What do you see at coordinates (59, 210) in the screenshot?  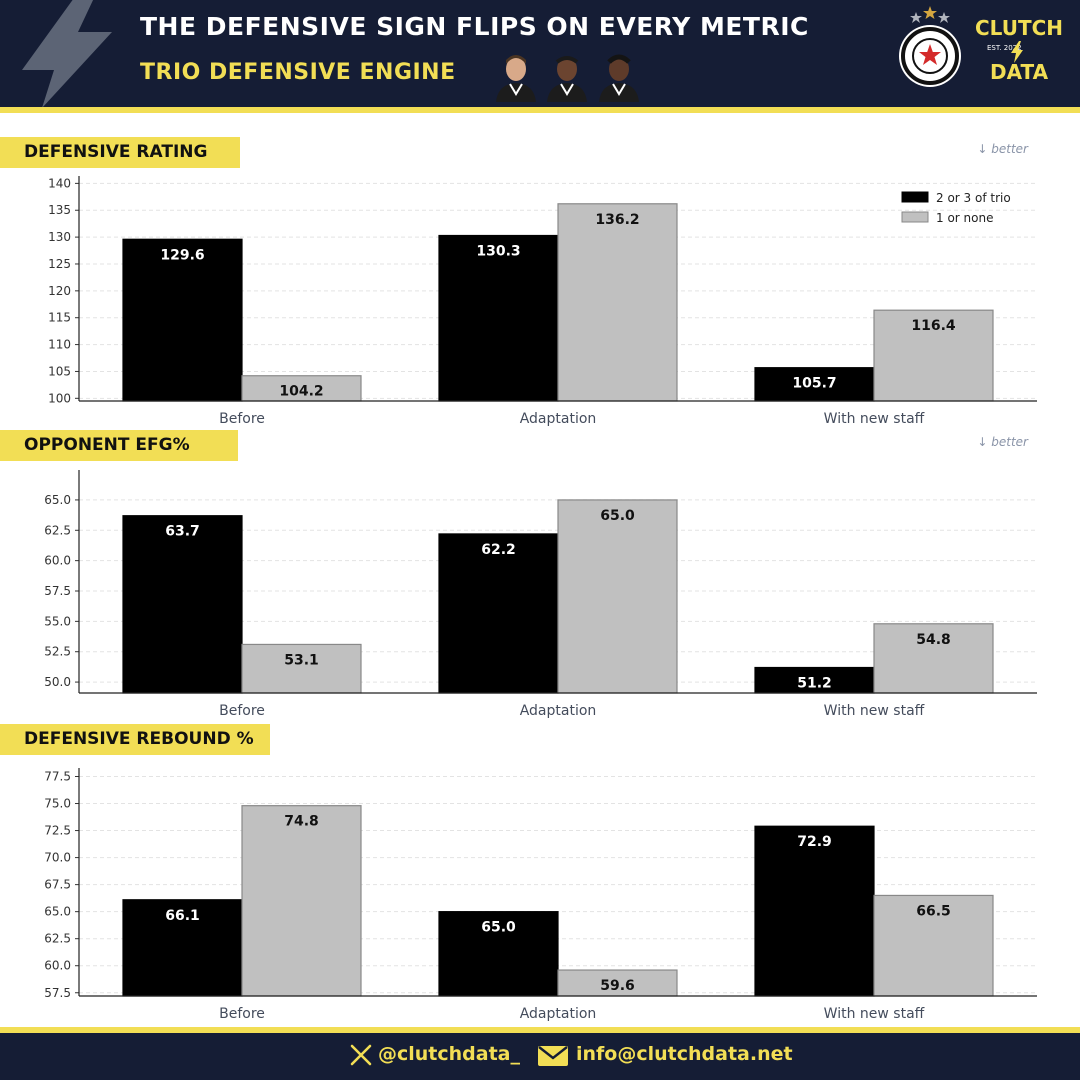 I see `y-tick-label: 135` at bounding box center [59, 210].